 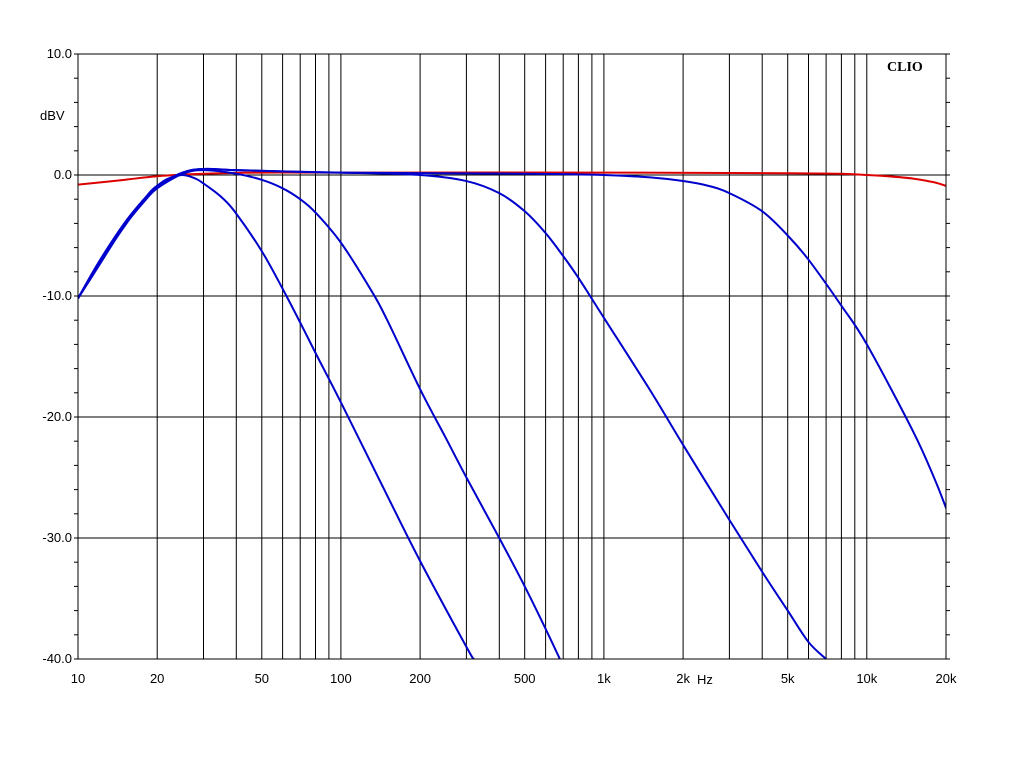 What do you see at coordinates (57, 356) in the screenshot?
I see `y-axis-ticks: 10.0 0.0 -10.0 -20.0 -30.0 -40.0` at bounding box center [57, 356].